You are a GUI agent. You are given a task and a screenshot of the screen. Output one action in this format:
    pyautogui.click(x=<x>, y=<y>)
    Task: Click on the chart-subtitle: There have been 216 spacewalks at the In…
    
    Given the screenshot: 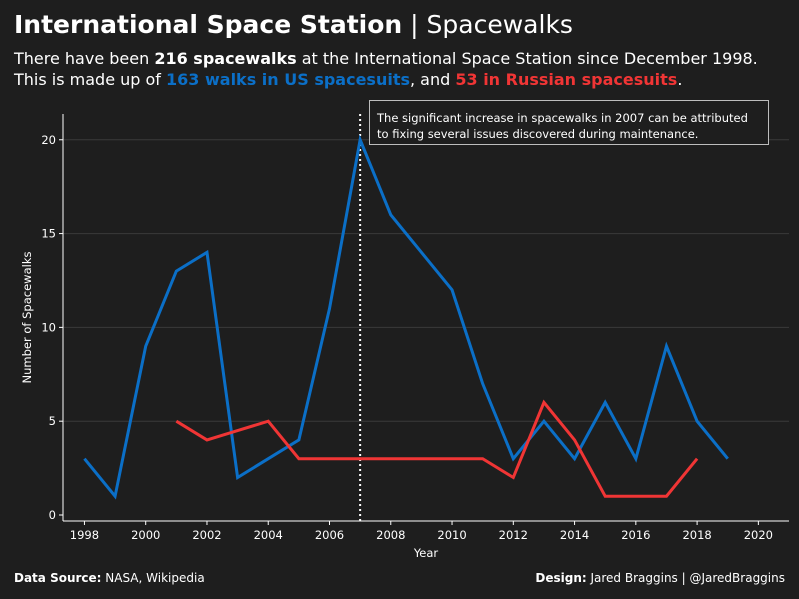 What is the action you would take?
    pyautogui.click(x=386, y=69)
    